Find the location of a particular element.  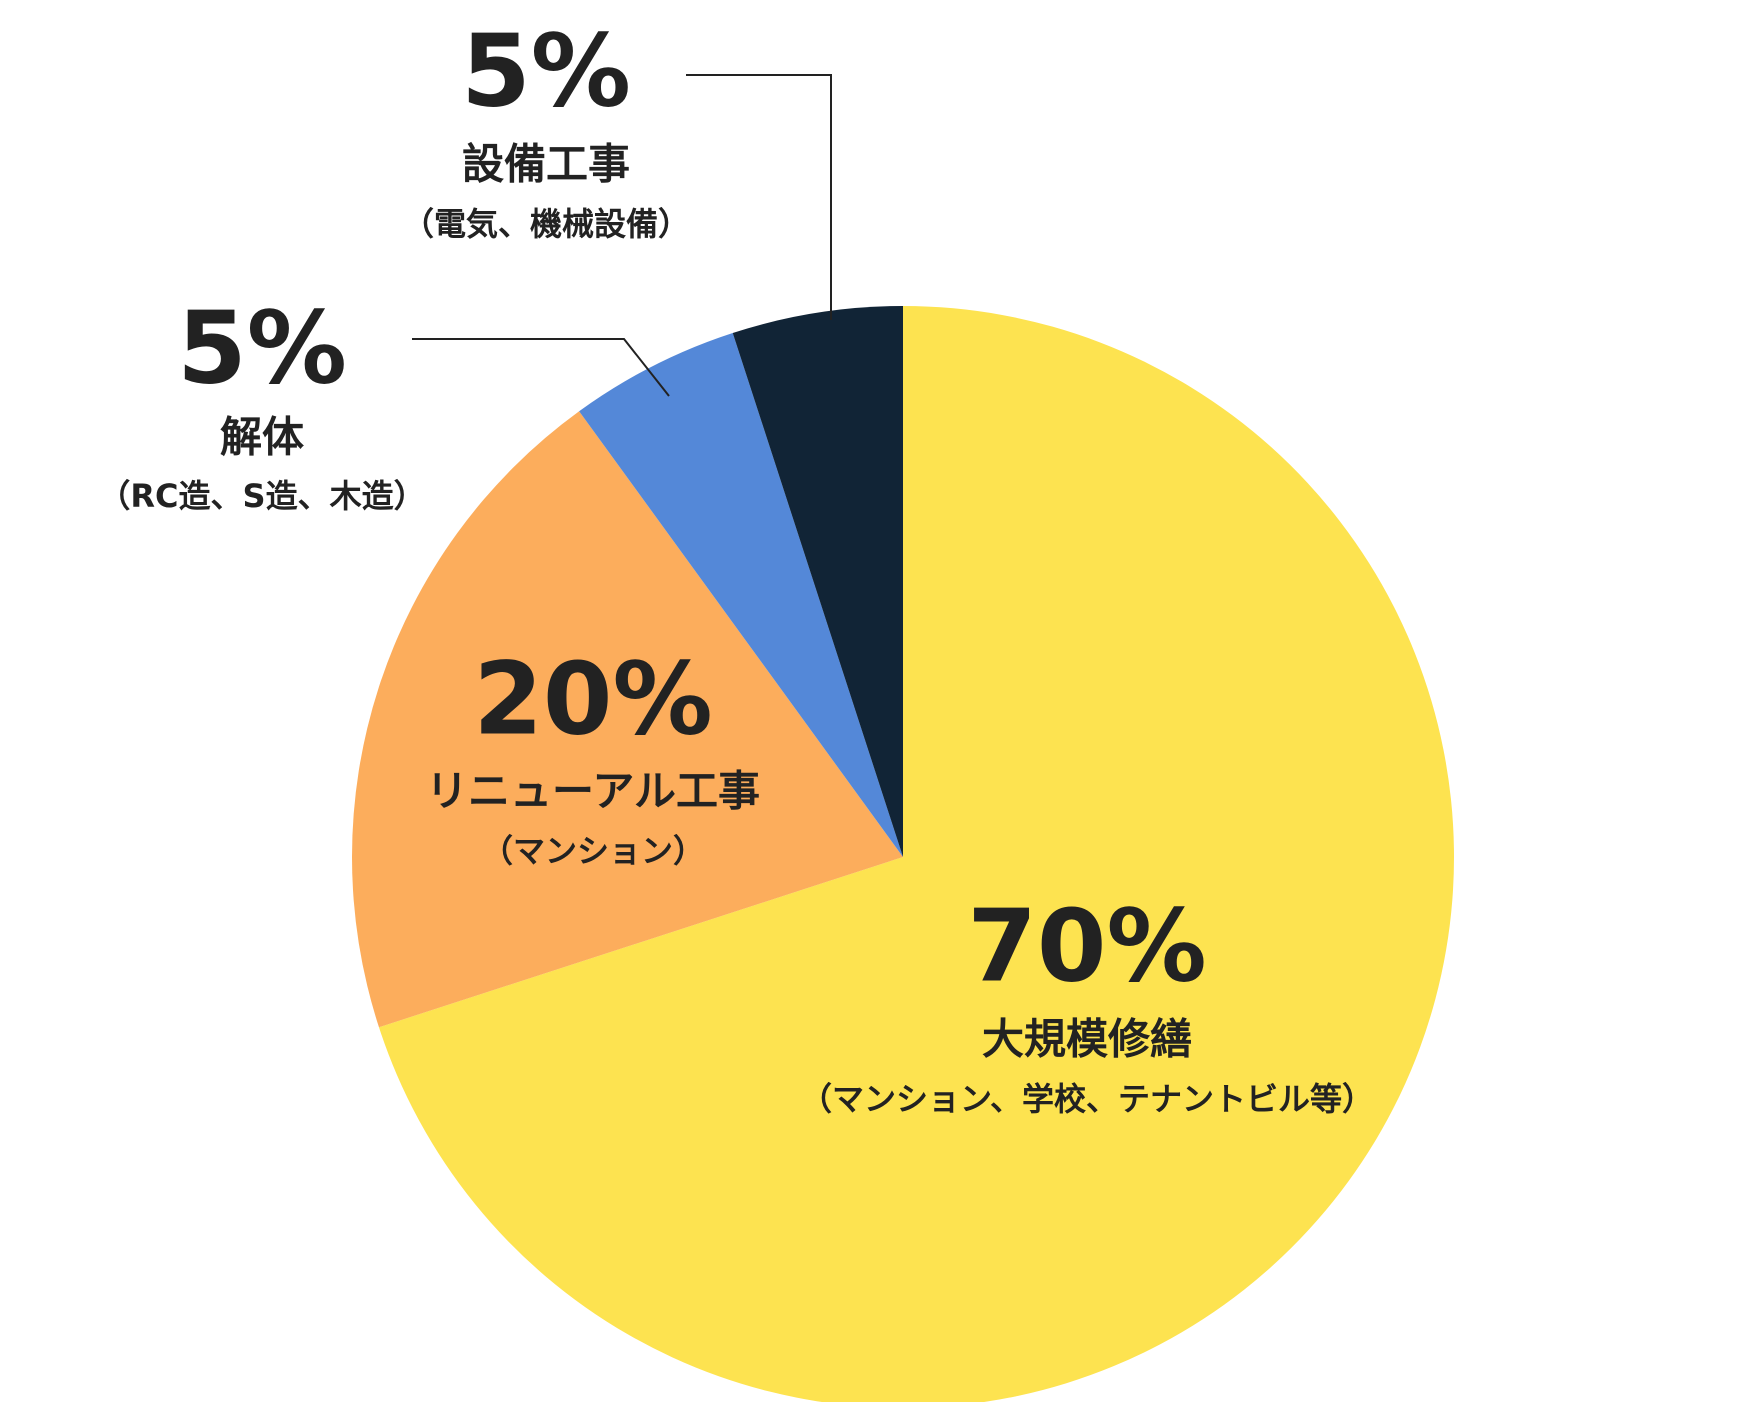

category-label: リニューアル工事 is located at coordinates (593, 791).